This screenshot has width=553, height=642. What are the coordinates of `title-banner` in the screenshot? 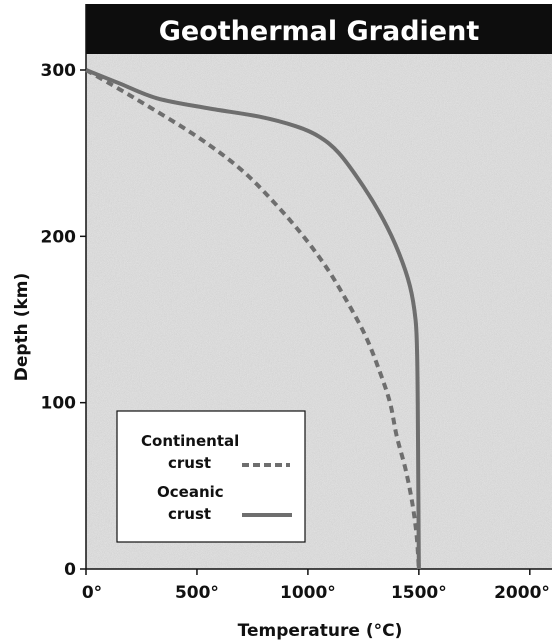 It's located at (319, 29).